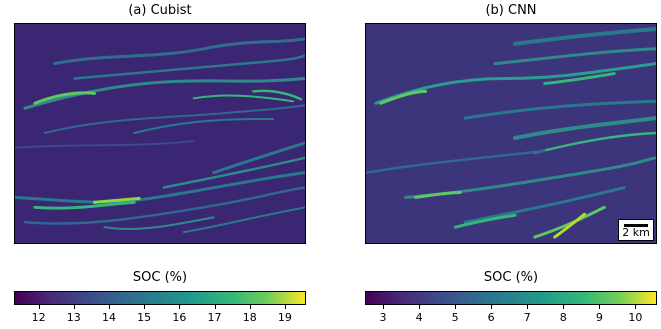 The height and width of the screenshot is (329, 661). I want to click on colorbar-tick-label: 9, so click(599, 317).